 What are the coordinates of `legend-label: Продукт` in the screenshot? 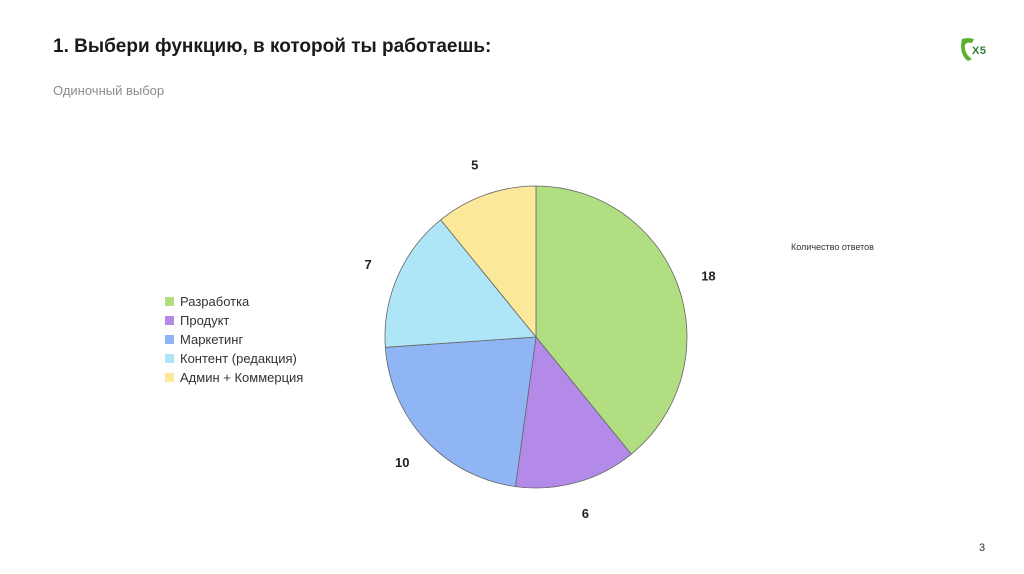 It's located at (205, 320).